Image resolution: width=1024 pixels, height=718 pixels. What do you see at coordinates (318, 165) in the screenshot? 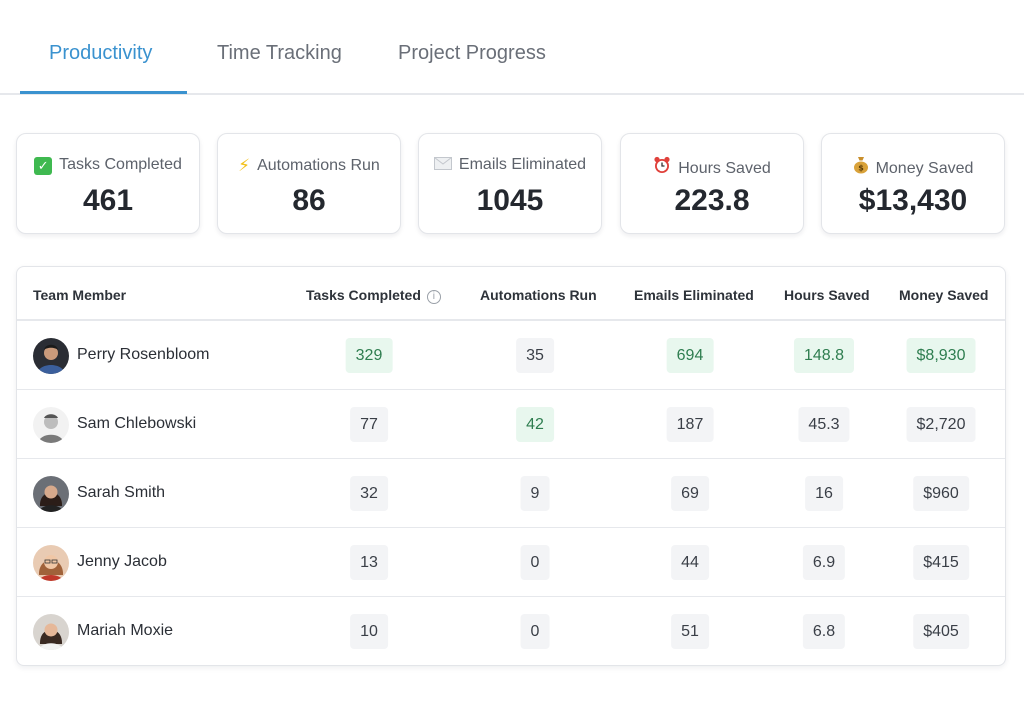
I see `card-label: Automations Run` at bounding box center [318, 165].